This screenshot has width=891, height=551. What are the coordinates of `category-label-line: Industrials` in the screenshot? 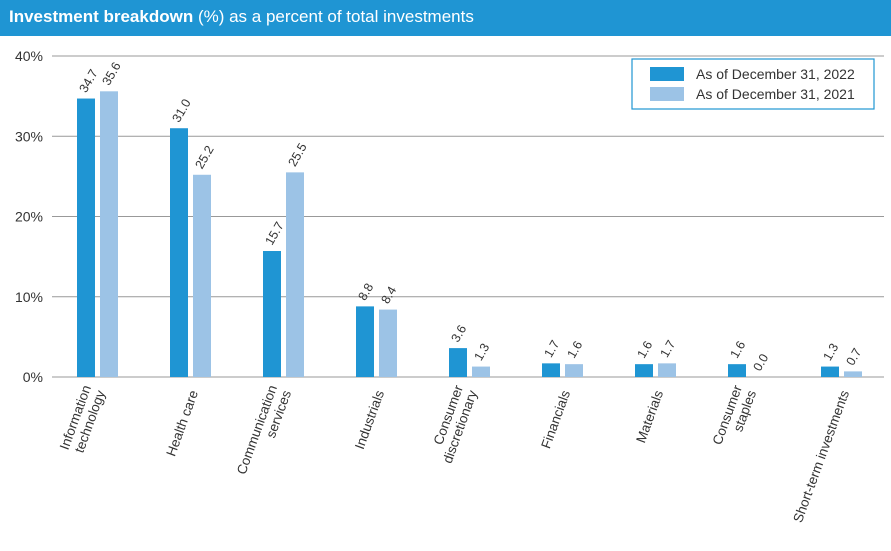 It's located at (369, 419).